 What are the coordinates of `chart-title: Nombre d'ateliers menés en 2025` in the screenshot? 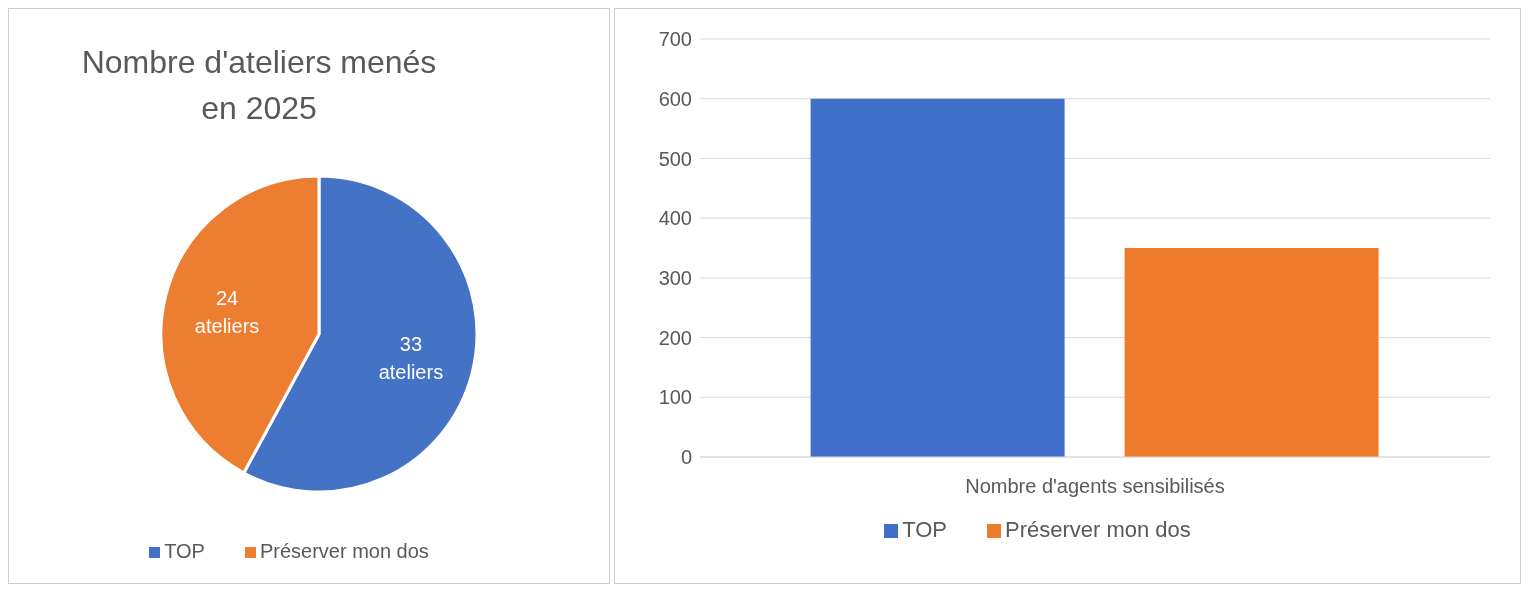 It's located at (259, 85).